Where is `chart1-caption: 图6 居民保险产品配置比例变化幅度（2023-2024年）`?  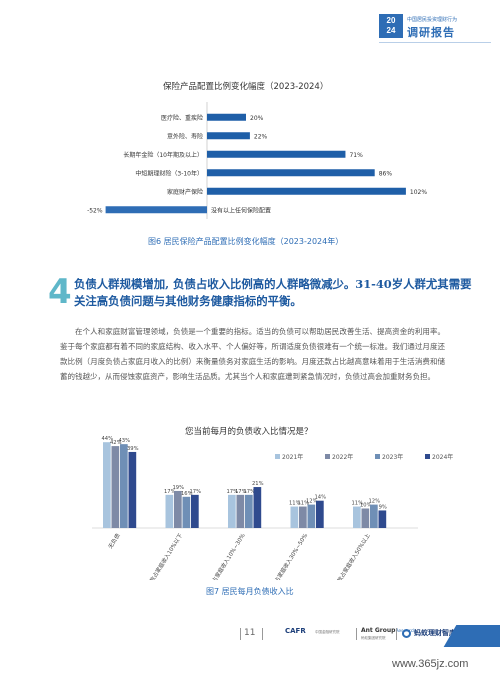
chart1-caption: 图6 居民保险产品配置比例变化幅度（2023-2024年） is located at coordinates (246, 241).